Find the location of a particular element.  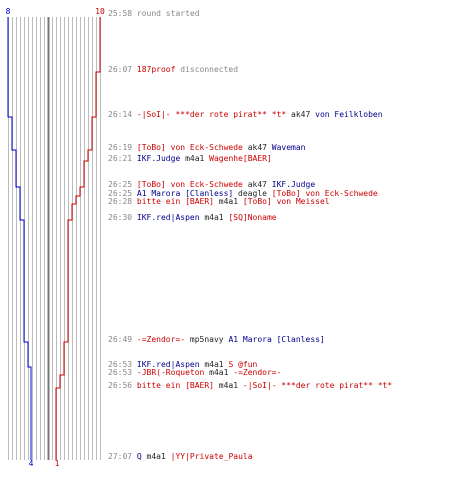

event-row: 26:07 187proof disconnected is located at coordinates (173, 69).